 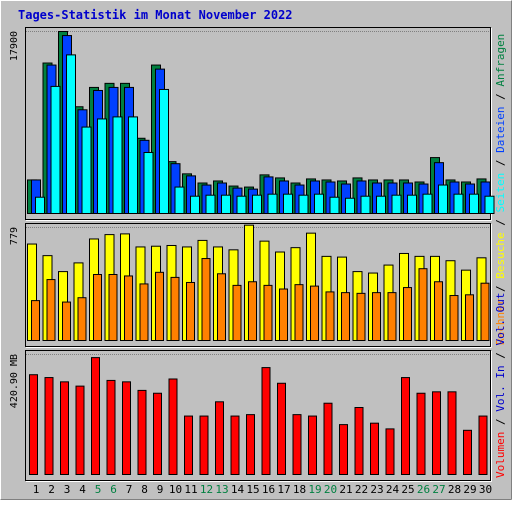 I want to click on legend-vol-in: Vol. In, so click(x=500, y=388).